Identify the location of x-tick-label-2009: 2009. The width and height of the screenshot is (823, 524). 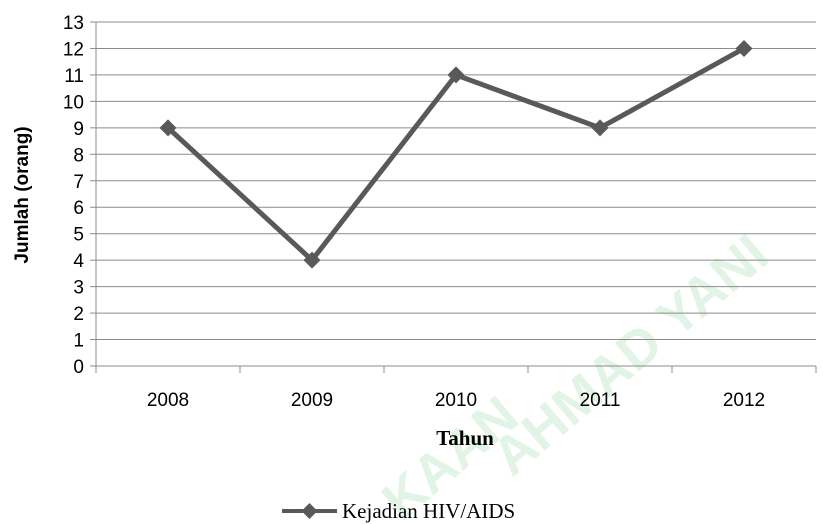
(312, 400).